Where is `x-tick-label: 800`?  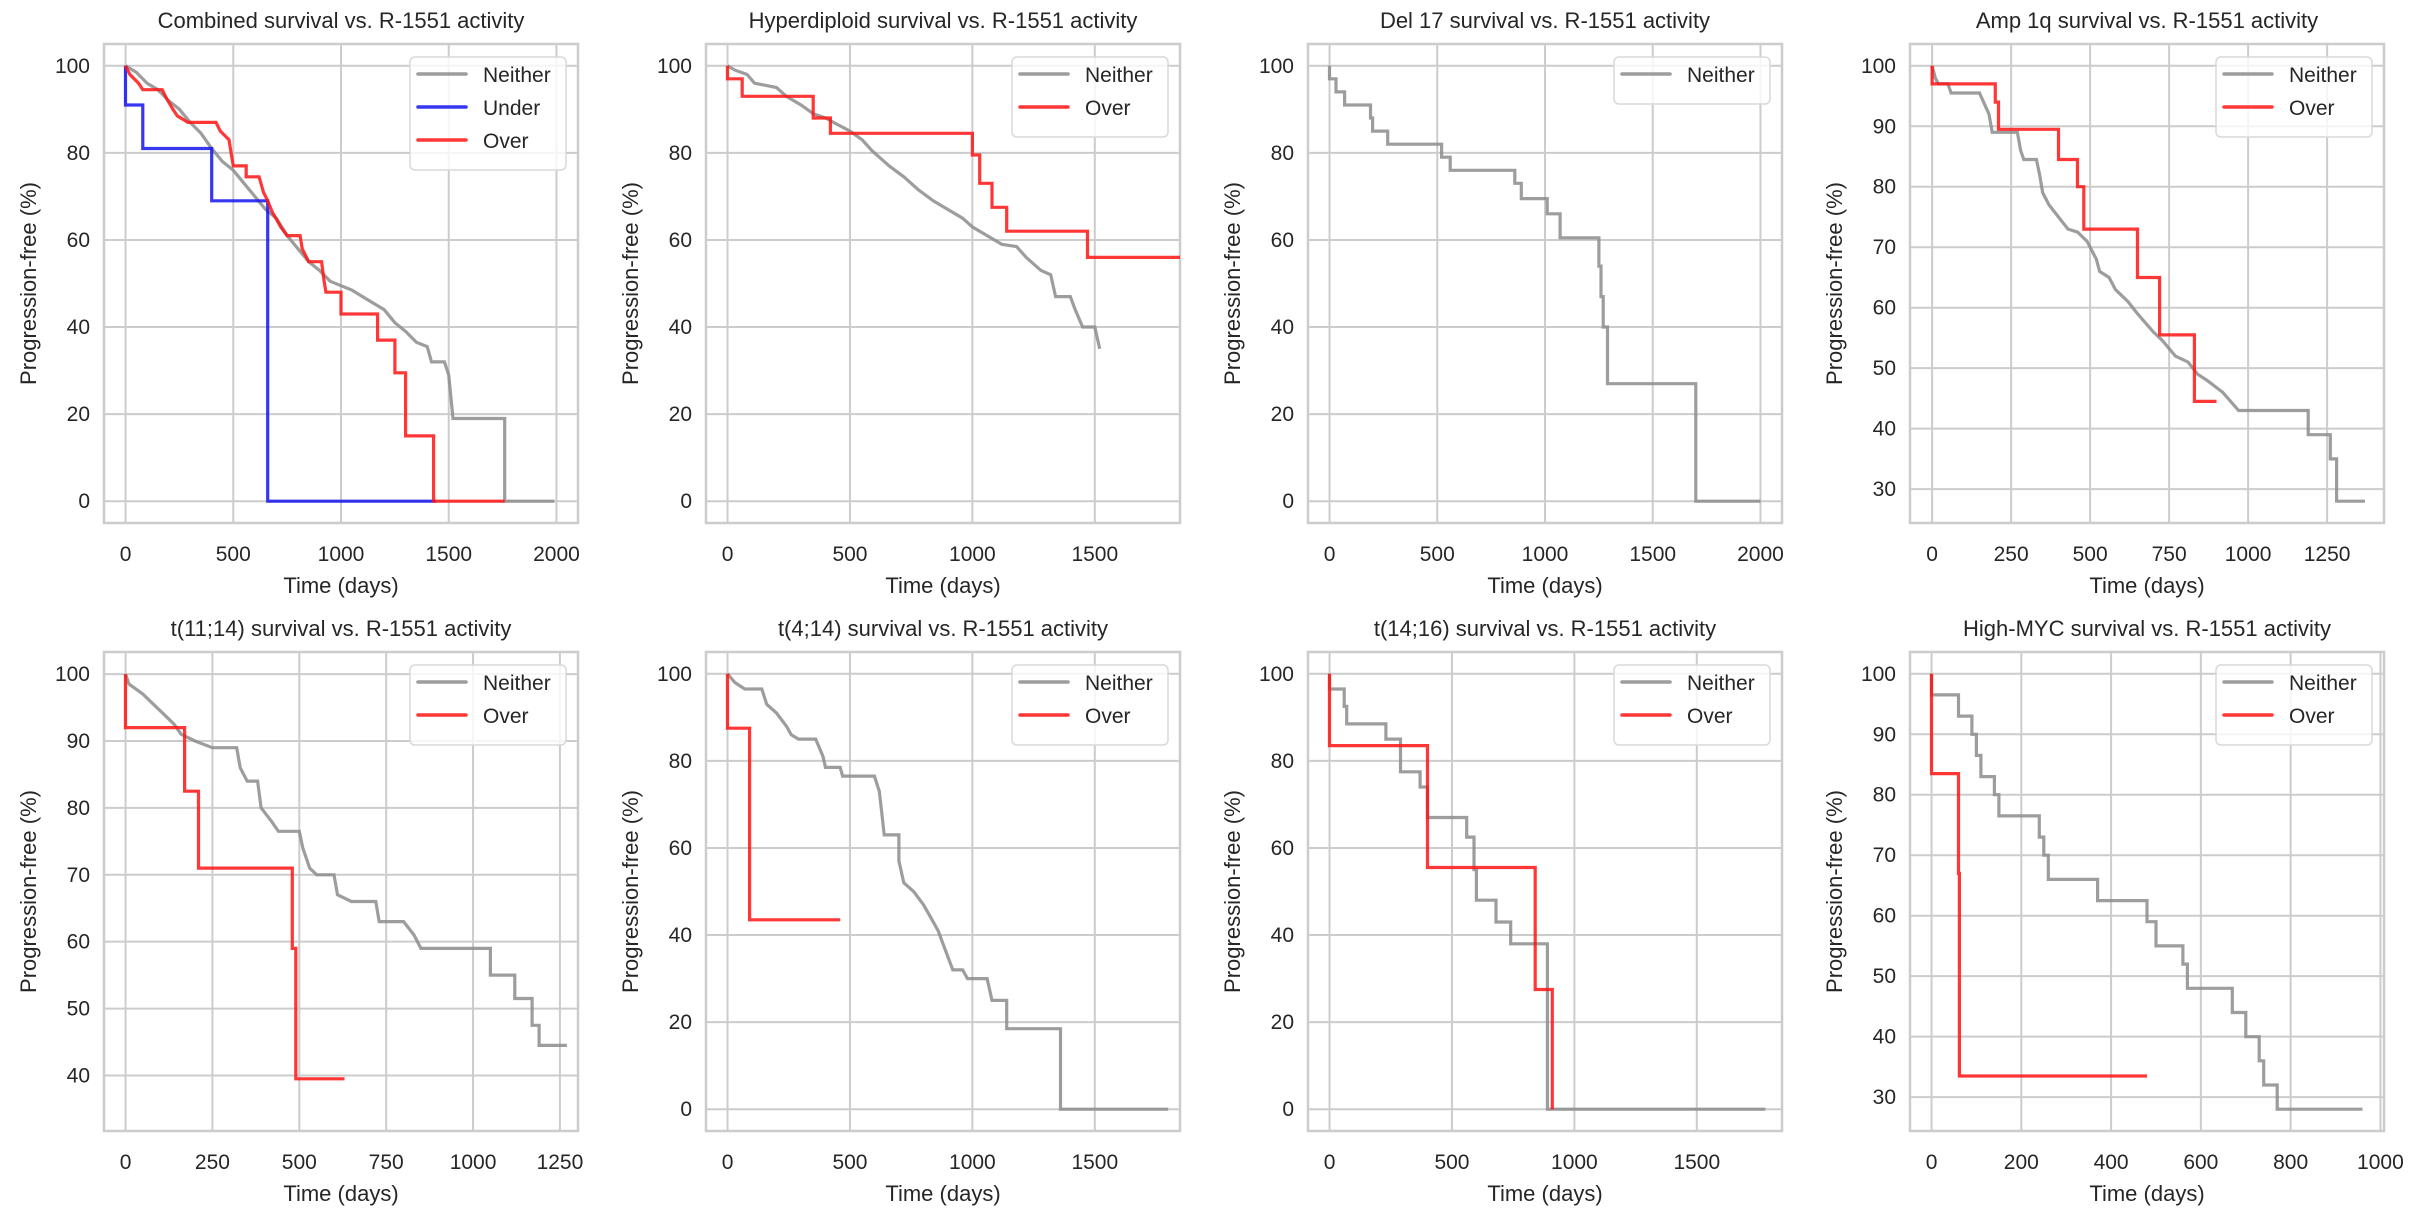 x-tick-label: 800 is located at coordinates (2290, 1162).